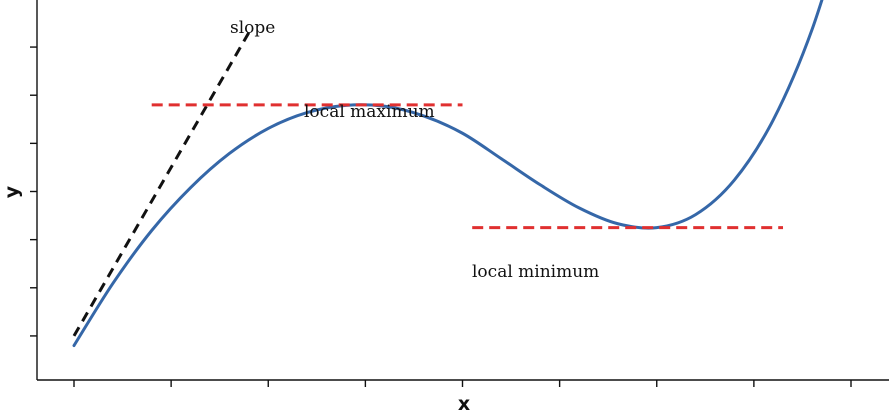 The image size is (892, 414). What do you see at coordinates (252, 28) in the screenshot?
I see `slope-label: slope` at bounding box center [252, 28].